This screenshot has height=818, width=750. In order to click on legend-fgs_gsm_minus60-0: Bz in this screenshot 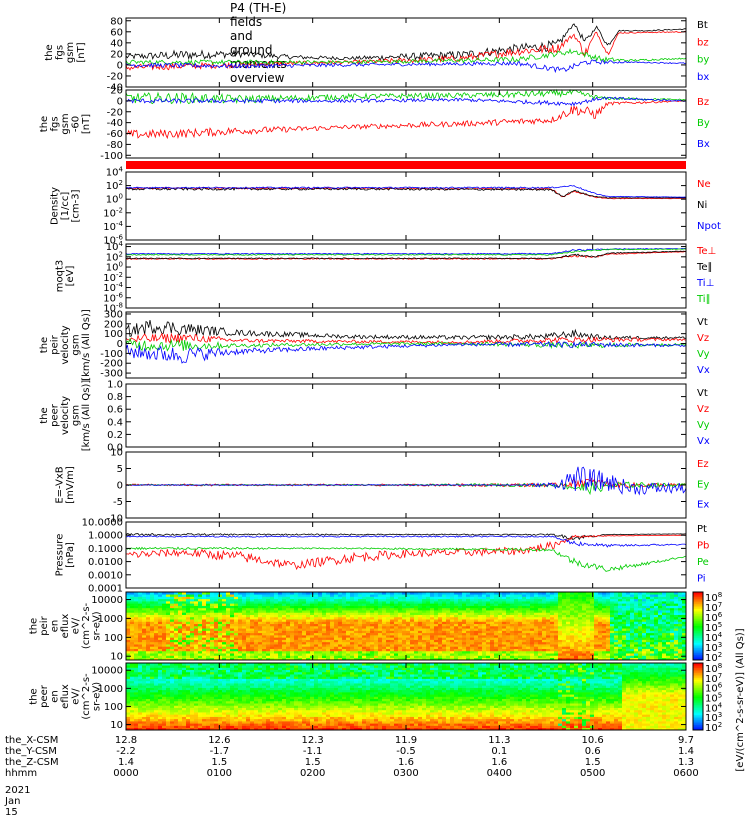, I will do `click(703, 102)`.